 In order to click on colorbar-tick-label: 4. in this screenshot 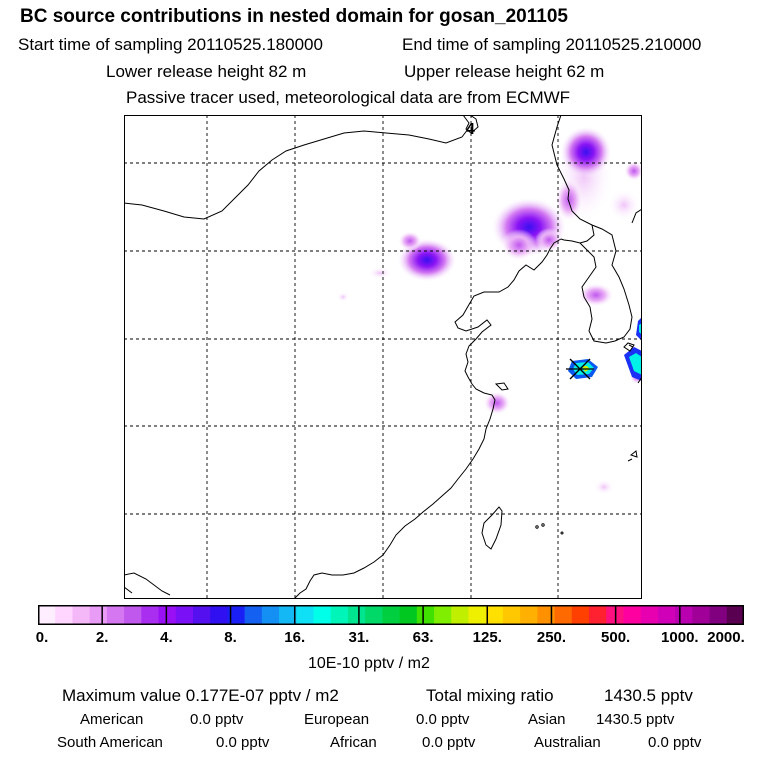, I will do `click(166, 637)`.